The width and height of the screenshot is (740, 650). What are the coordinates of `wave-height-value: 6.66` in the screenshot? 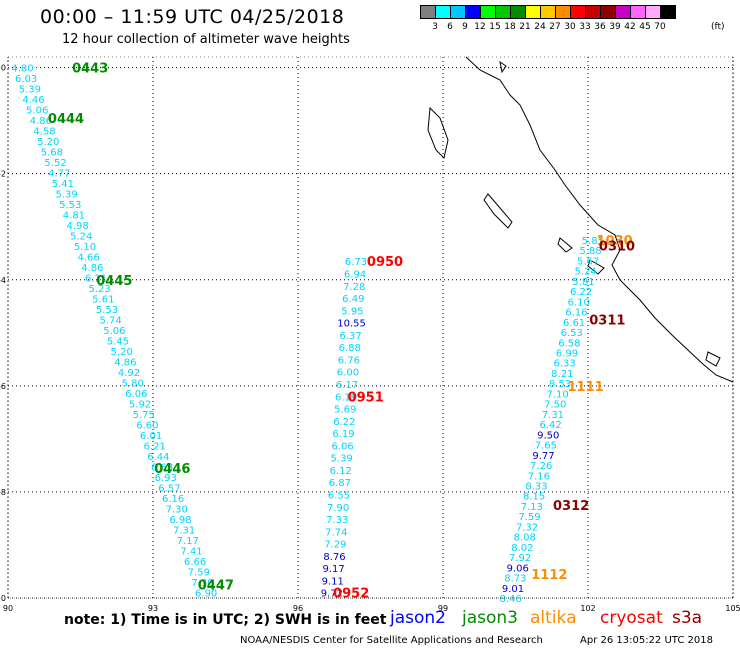 It's located at (195, 562).